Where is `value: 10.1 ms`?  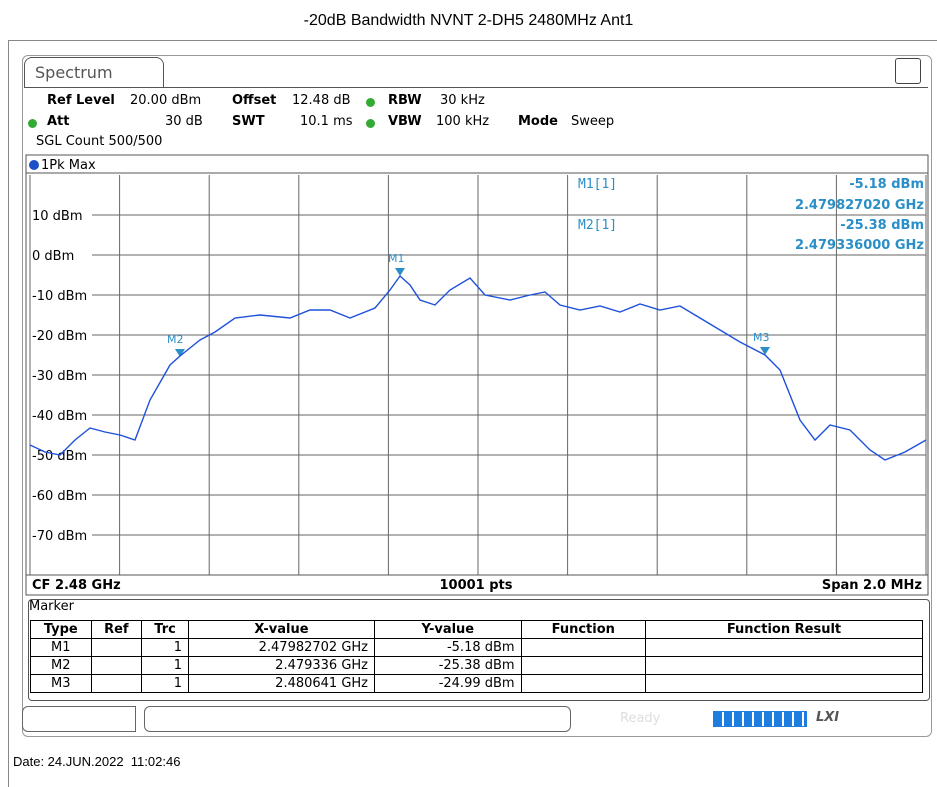
value: 10.1 ms is located at coordinates (326, 121).